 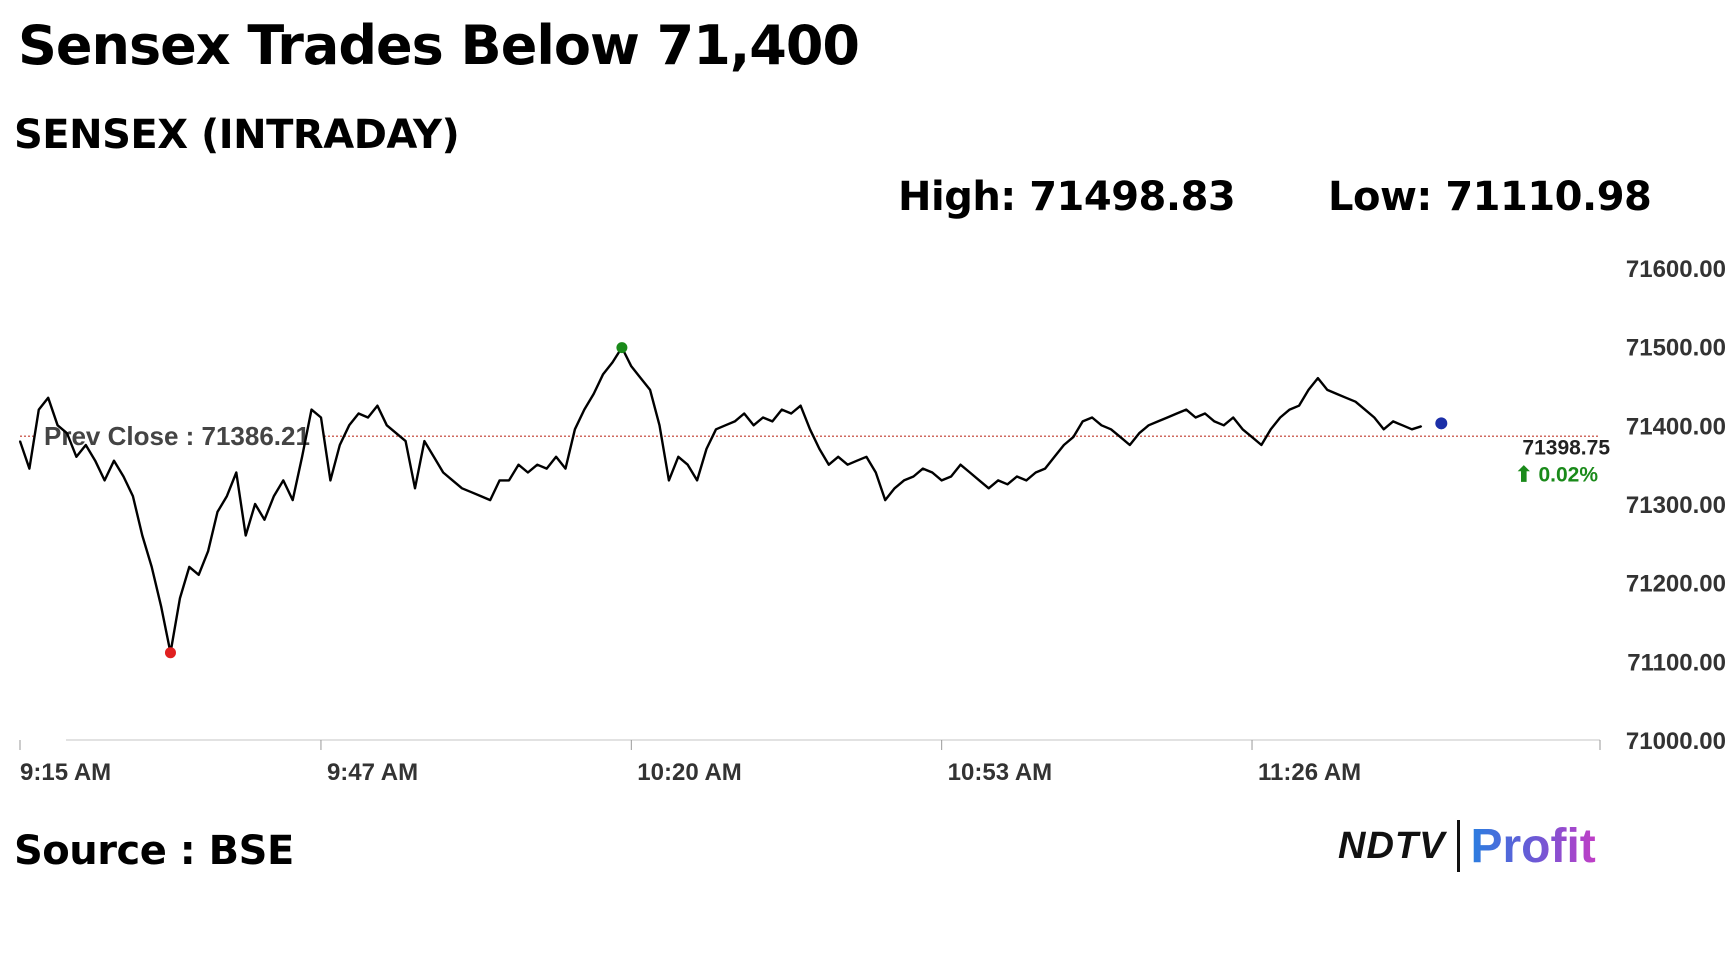 What do you see at coordinates (1000, 772) in the screenshot?
I see `x-tick-label: 10:53 AM` at bounding box center [1000, 772].